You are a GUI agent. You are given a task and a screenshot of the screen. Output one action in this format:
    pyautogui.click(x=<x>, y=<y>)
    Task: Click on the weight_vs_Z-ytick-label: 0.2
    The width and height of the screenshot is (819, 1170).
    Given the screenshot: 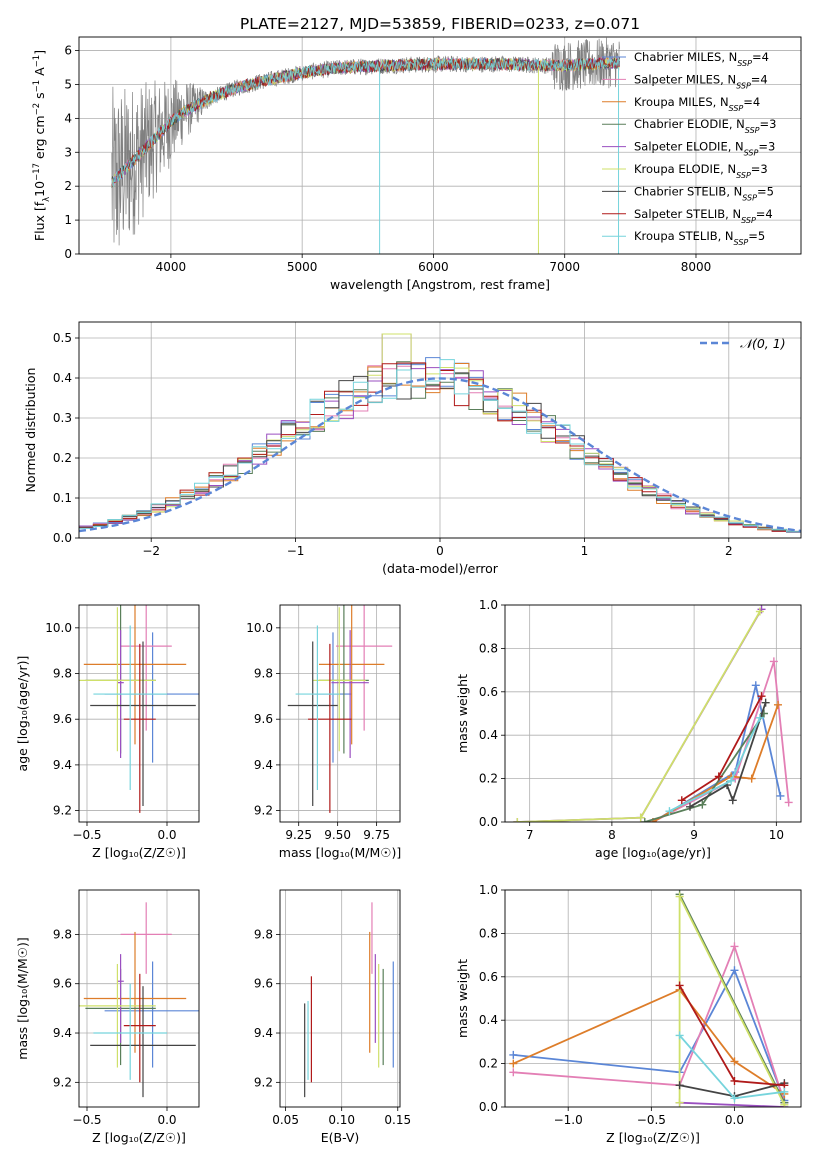 What is the action you would take?
    pyautogui.click(x=488, y=1064)
    